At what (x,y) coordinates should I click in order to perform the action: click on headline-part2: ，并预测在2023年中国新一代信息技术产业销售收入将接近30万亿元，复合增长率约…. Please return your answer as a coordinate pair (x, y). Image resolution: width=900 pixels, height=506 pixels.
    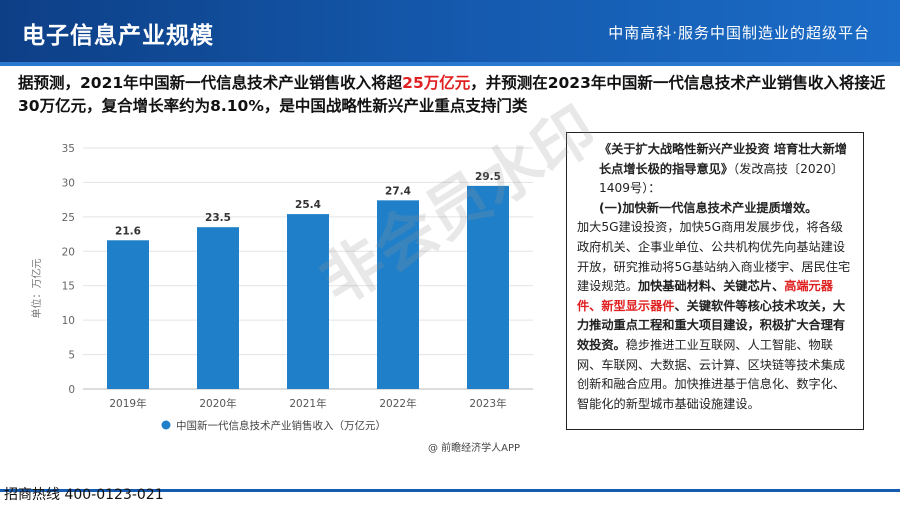
    Looking at the image, I should click on (452, 94).